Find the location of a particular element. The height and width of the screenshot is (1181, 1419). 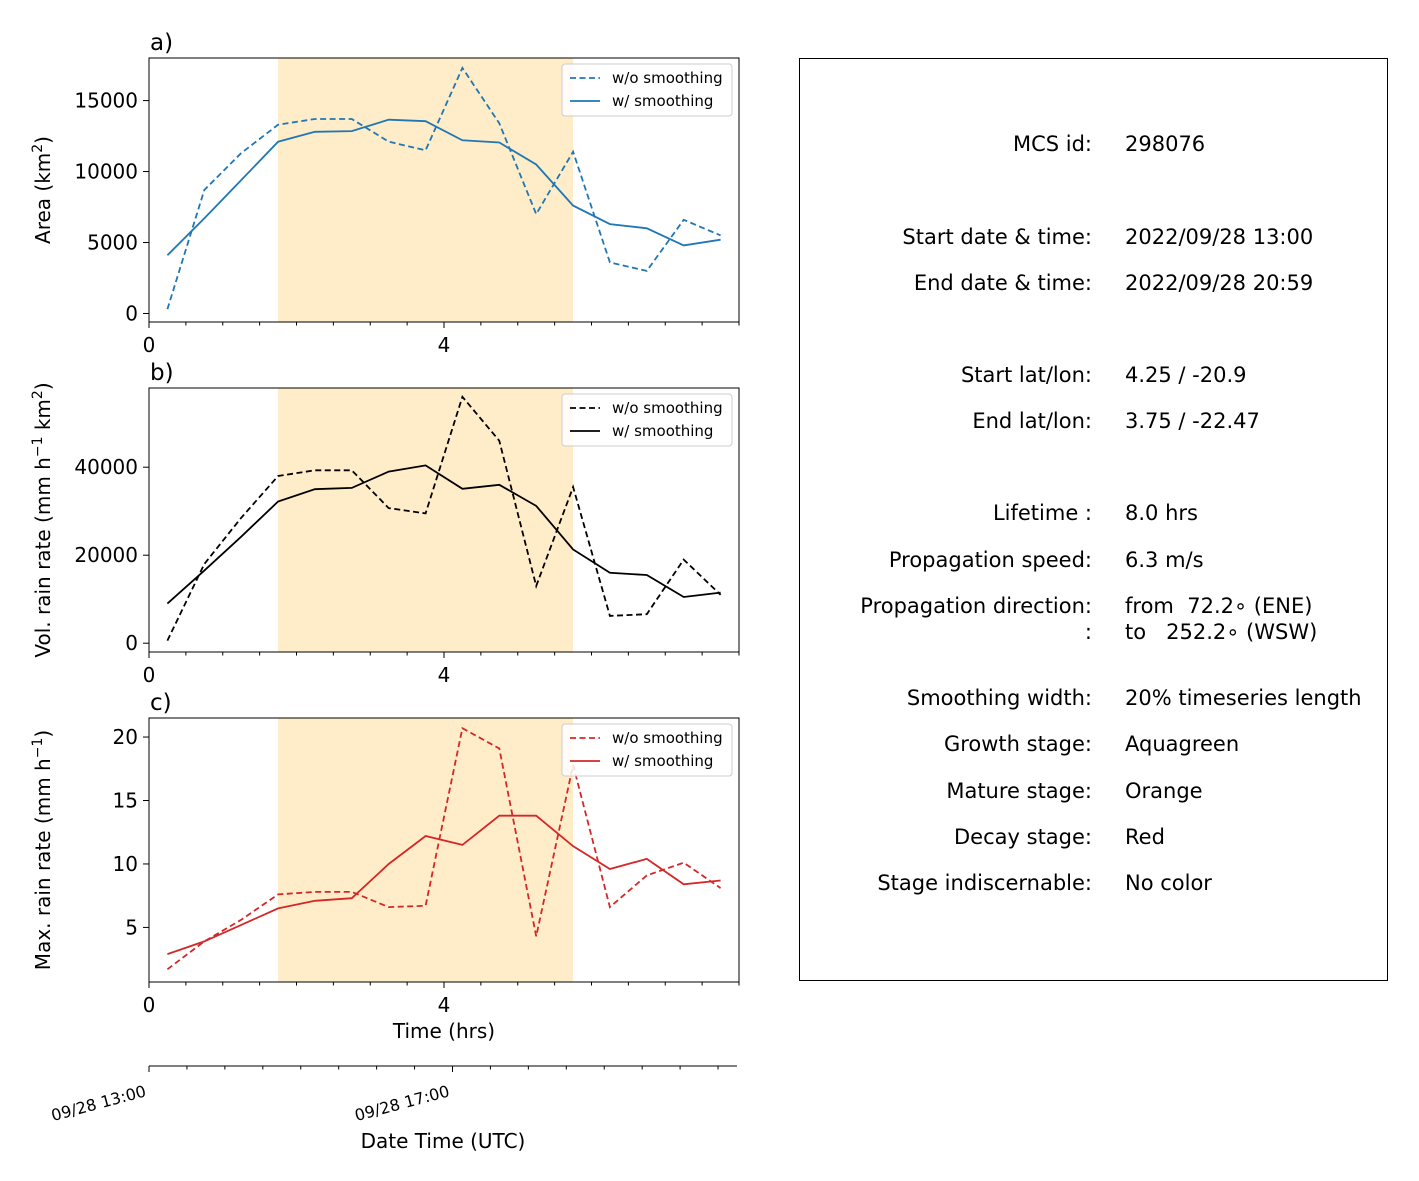

info-label: MCS id: is located at coordinates (1052, 144).